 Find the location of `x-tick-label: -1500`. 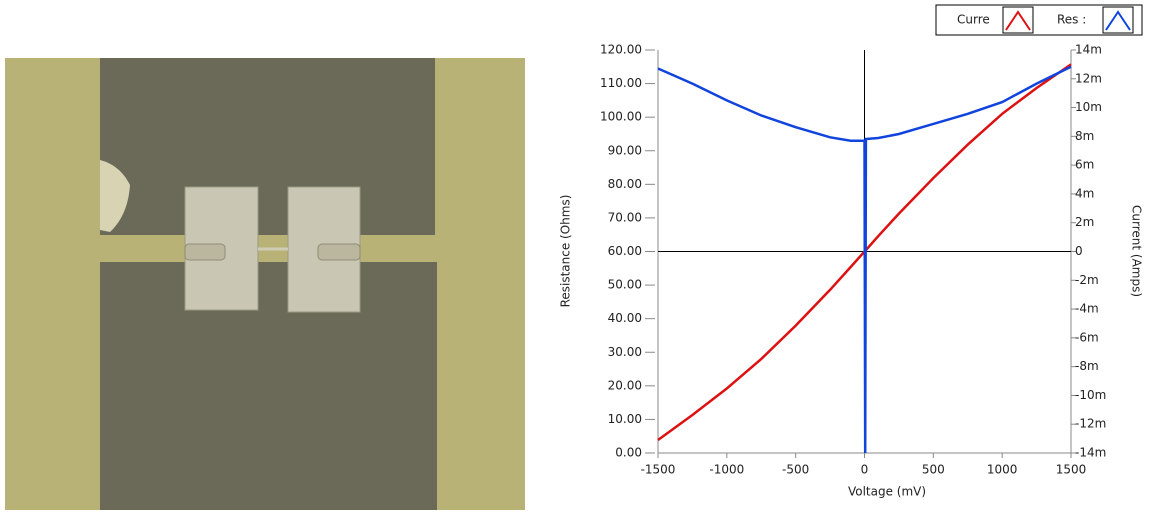

x-tick-label: -1500 is located at coordinates (658, 470).